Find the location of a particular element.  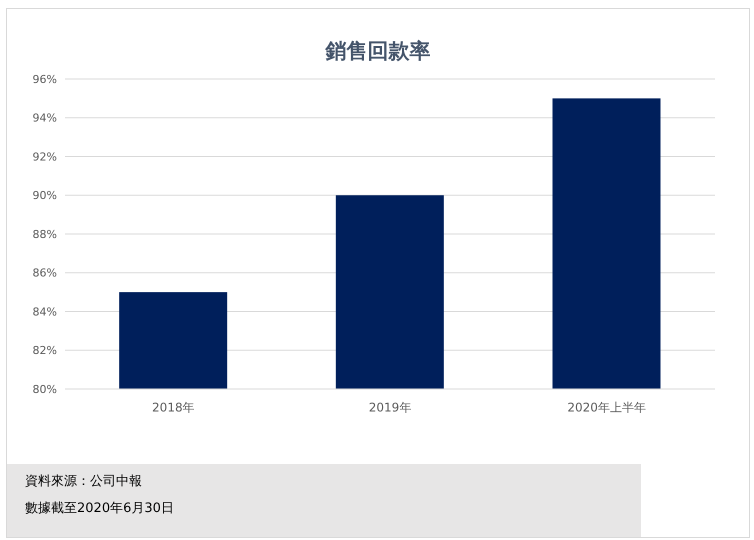

y-tick-label: 90% is located at coordinates (44, 195).